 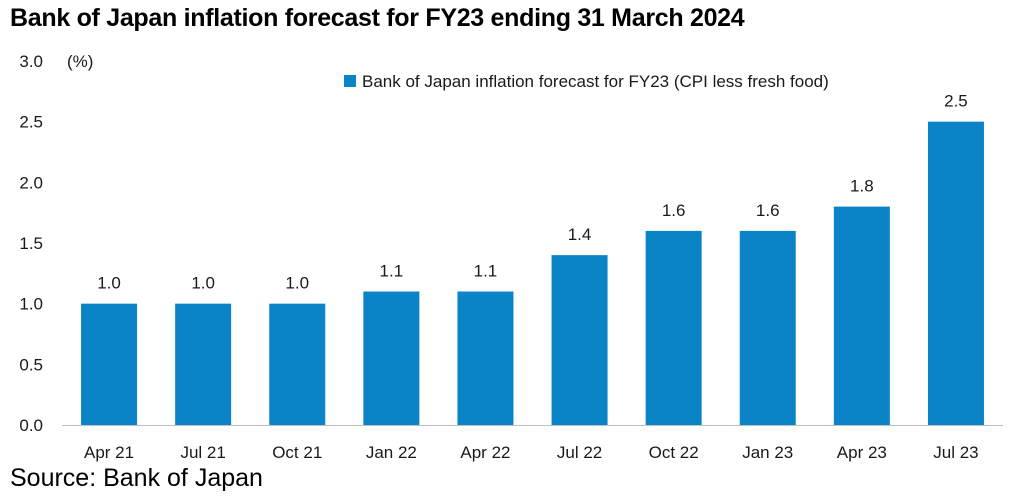 I want to click on y-tick-label: 0.5, so click(x=31, y=364).